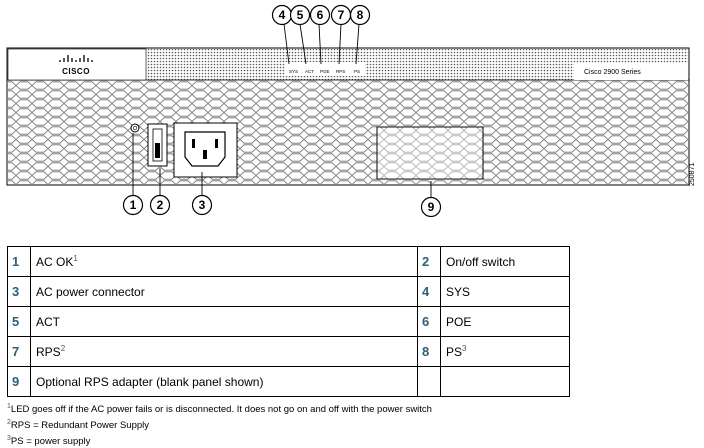 This screenshot has height=448, width=704. I want to click on legend-row: 3 AC power connector 4 SYS, so click(288, 291).